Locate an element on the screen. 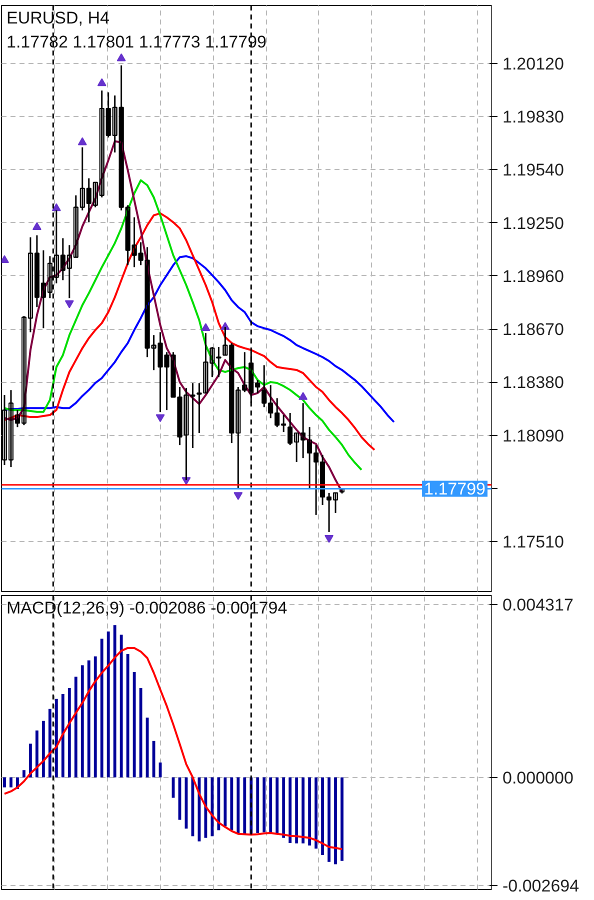 This screenshot has height=900, width=594. y-tick-label: 1.18090 is located at coordinates (533, 436).